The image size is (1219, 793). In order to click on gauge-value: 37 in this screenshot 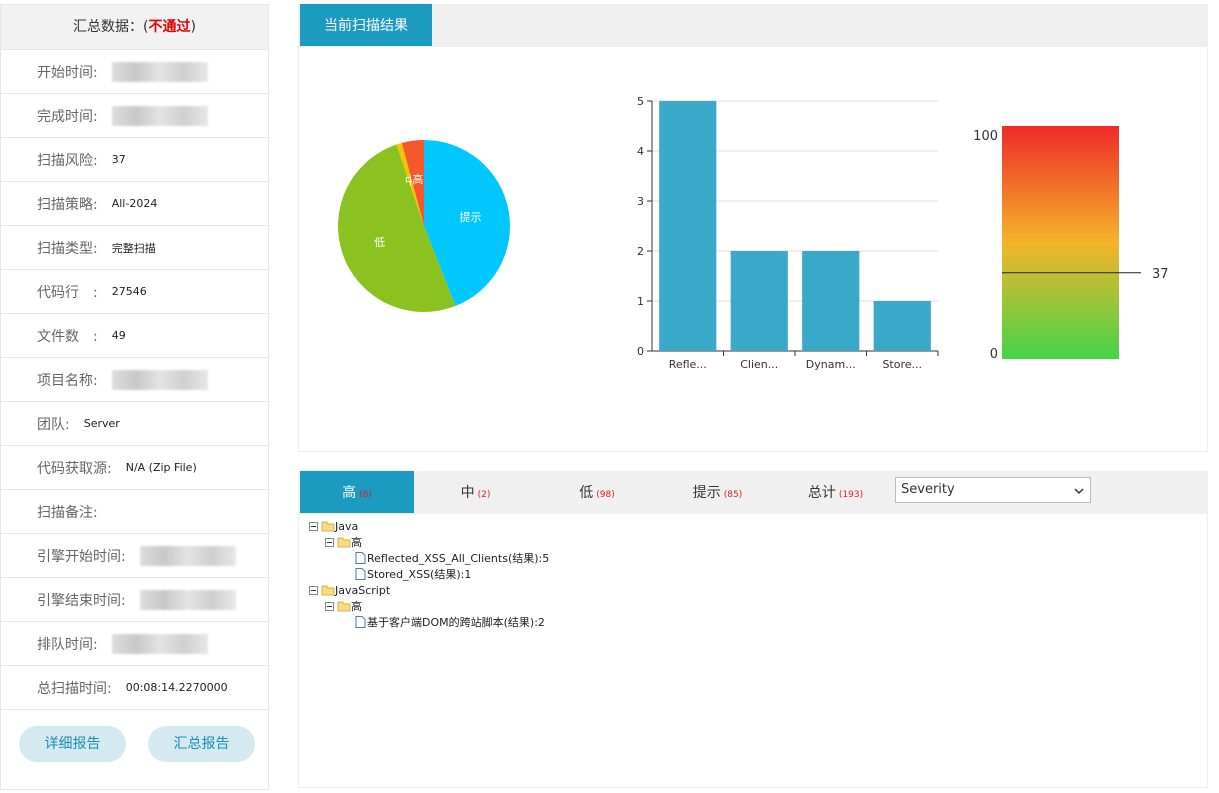, I will do `click(1160, 274)`.